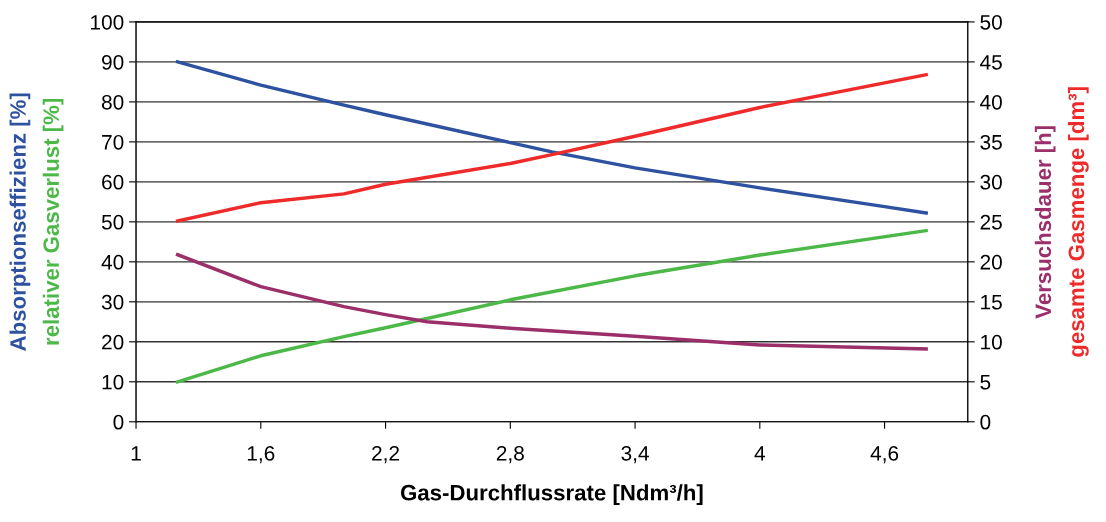  I want to click on y2-tick-label: 35, so click(991, 142).